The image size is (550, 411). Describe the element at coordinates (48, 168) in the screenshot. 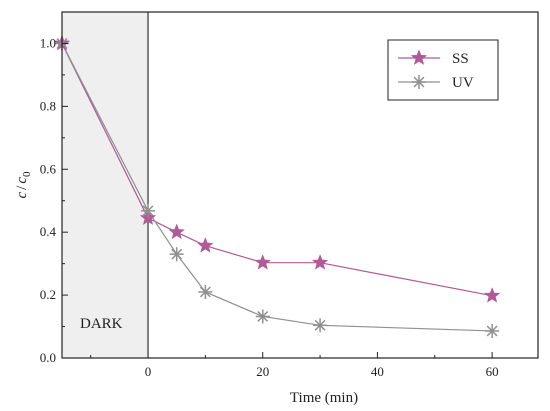

I see `y-tick-label: 0.6` at that location.